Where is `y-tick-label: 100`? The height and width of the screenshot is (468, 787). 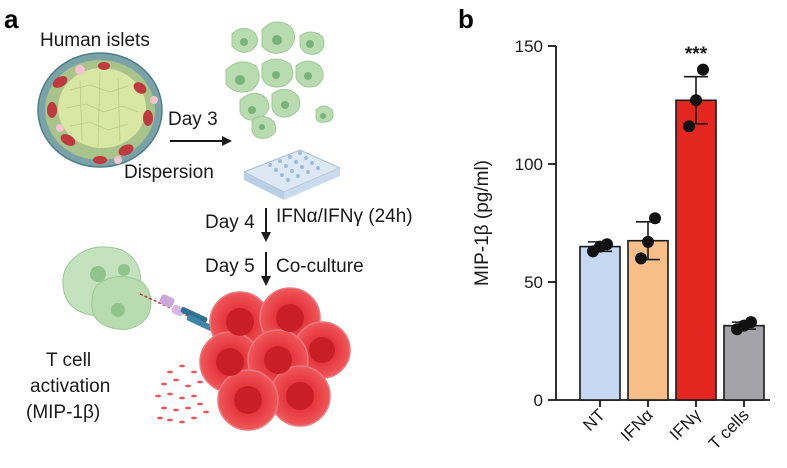
y-tick-label: 100 is located at coordinates (529, 164).